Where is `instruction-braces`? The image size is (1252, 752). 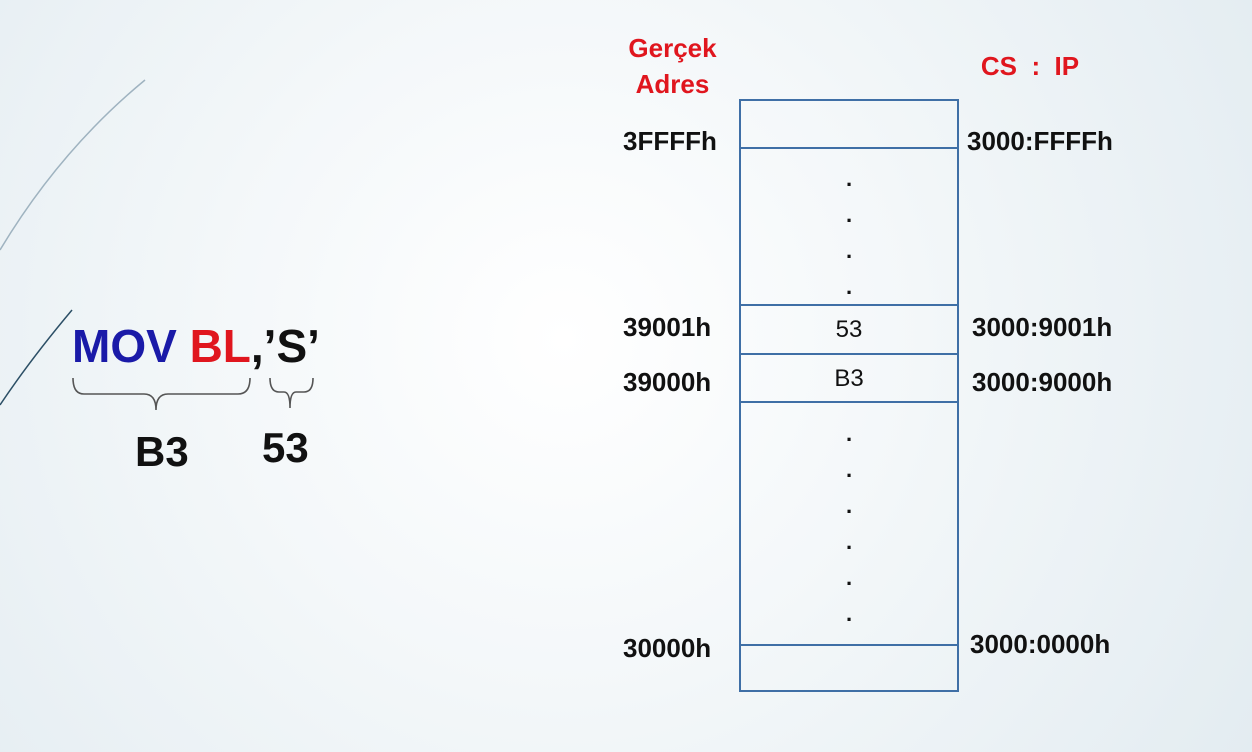
instruction-braces is located at coordinates (193, 394).